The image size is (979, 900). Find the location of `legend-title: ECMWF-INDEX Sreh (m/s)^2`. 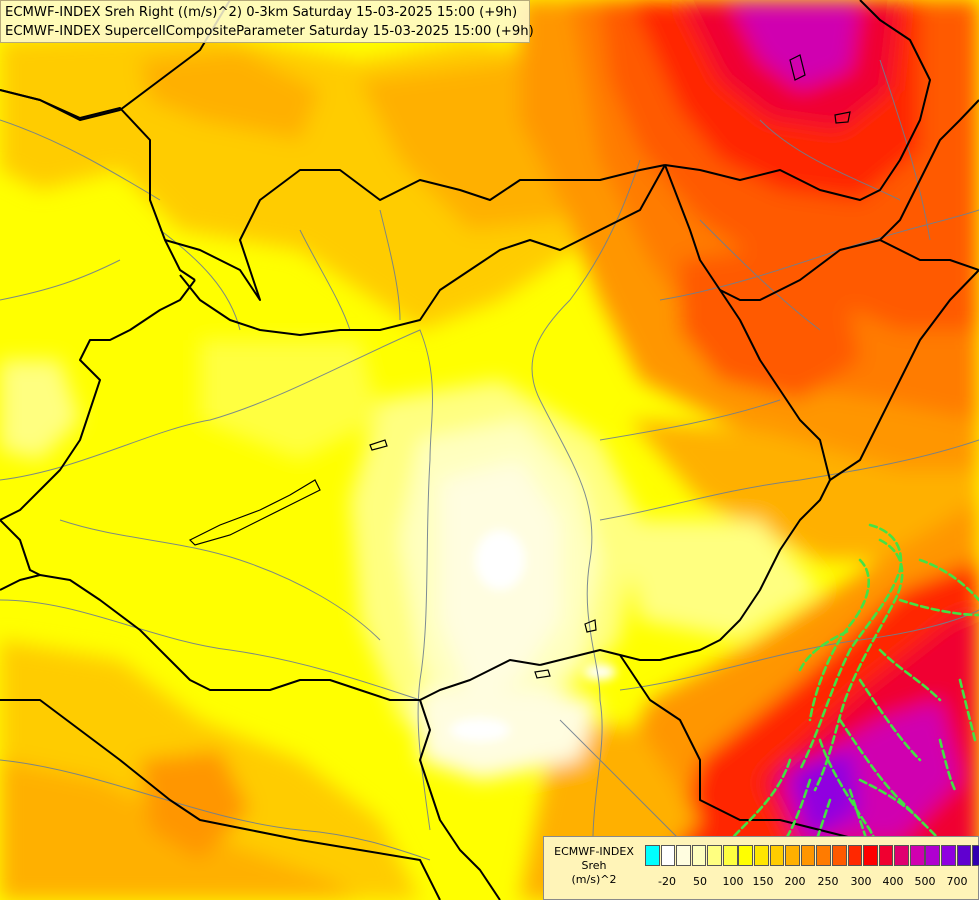

legend-title: ECMWF-INDEX Sreh (m/s)^2 is located at coordinates (594, 866).